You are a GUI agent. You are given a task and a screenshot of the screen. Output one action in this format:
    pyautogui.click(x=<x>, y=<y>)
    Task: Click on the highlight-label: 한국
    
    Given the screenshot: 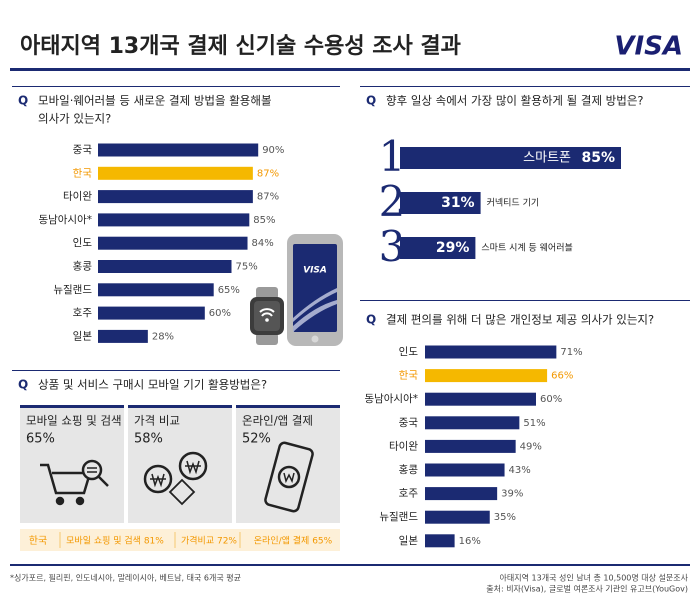 What is the action you would take?
    pyautogui.click(x=38, y=541)
    